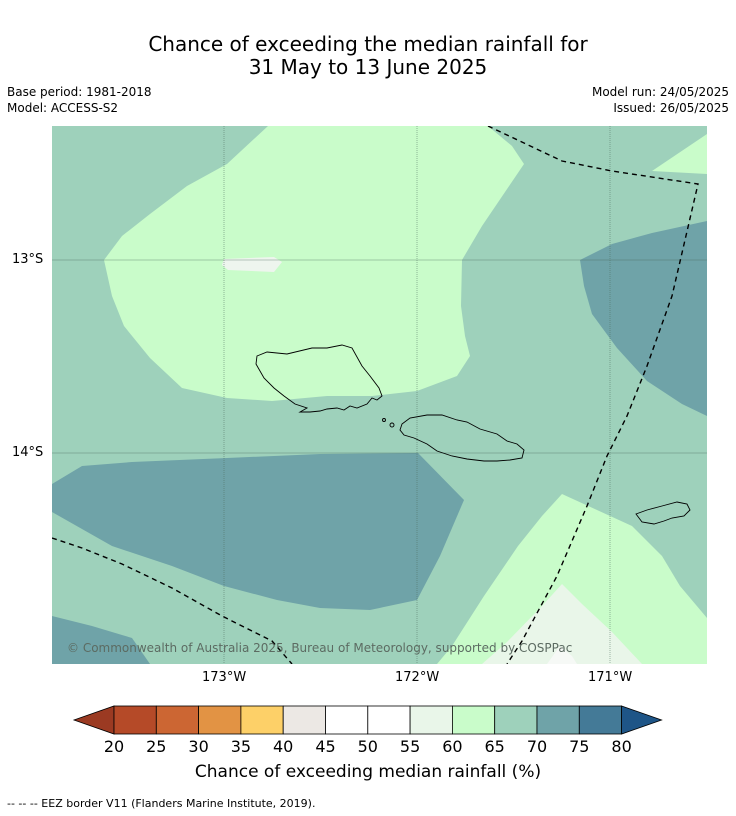 This screenshot has width=736, height=816. What do you see at coordinates (392, 425) in the screenshot?
I see `apolima-island-outline` at bounding box center [392, 425].